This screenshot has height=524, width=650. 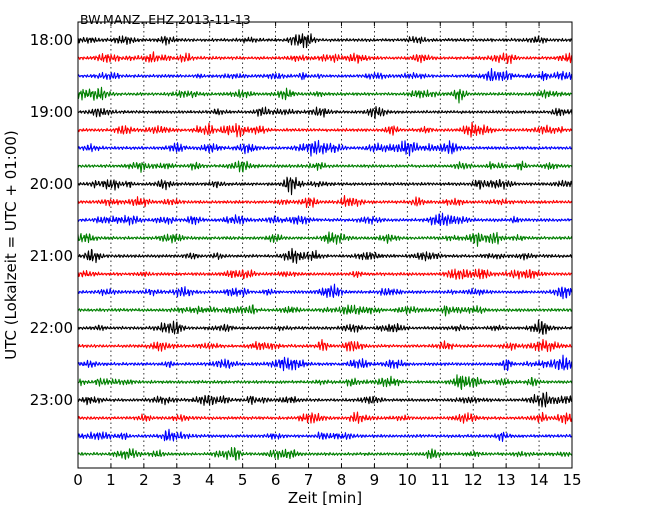 I want to click on y-tick-label: 18:00, so click(x=51, y=40).